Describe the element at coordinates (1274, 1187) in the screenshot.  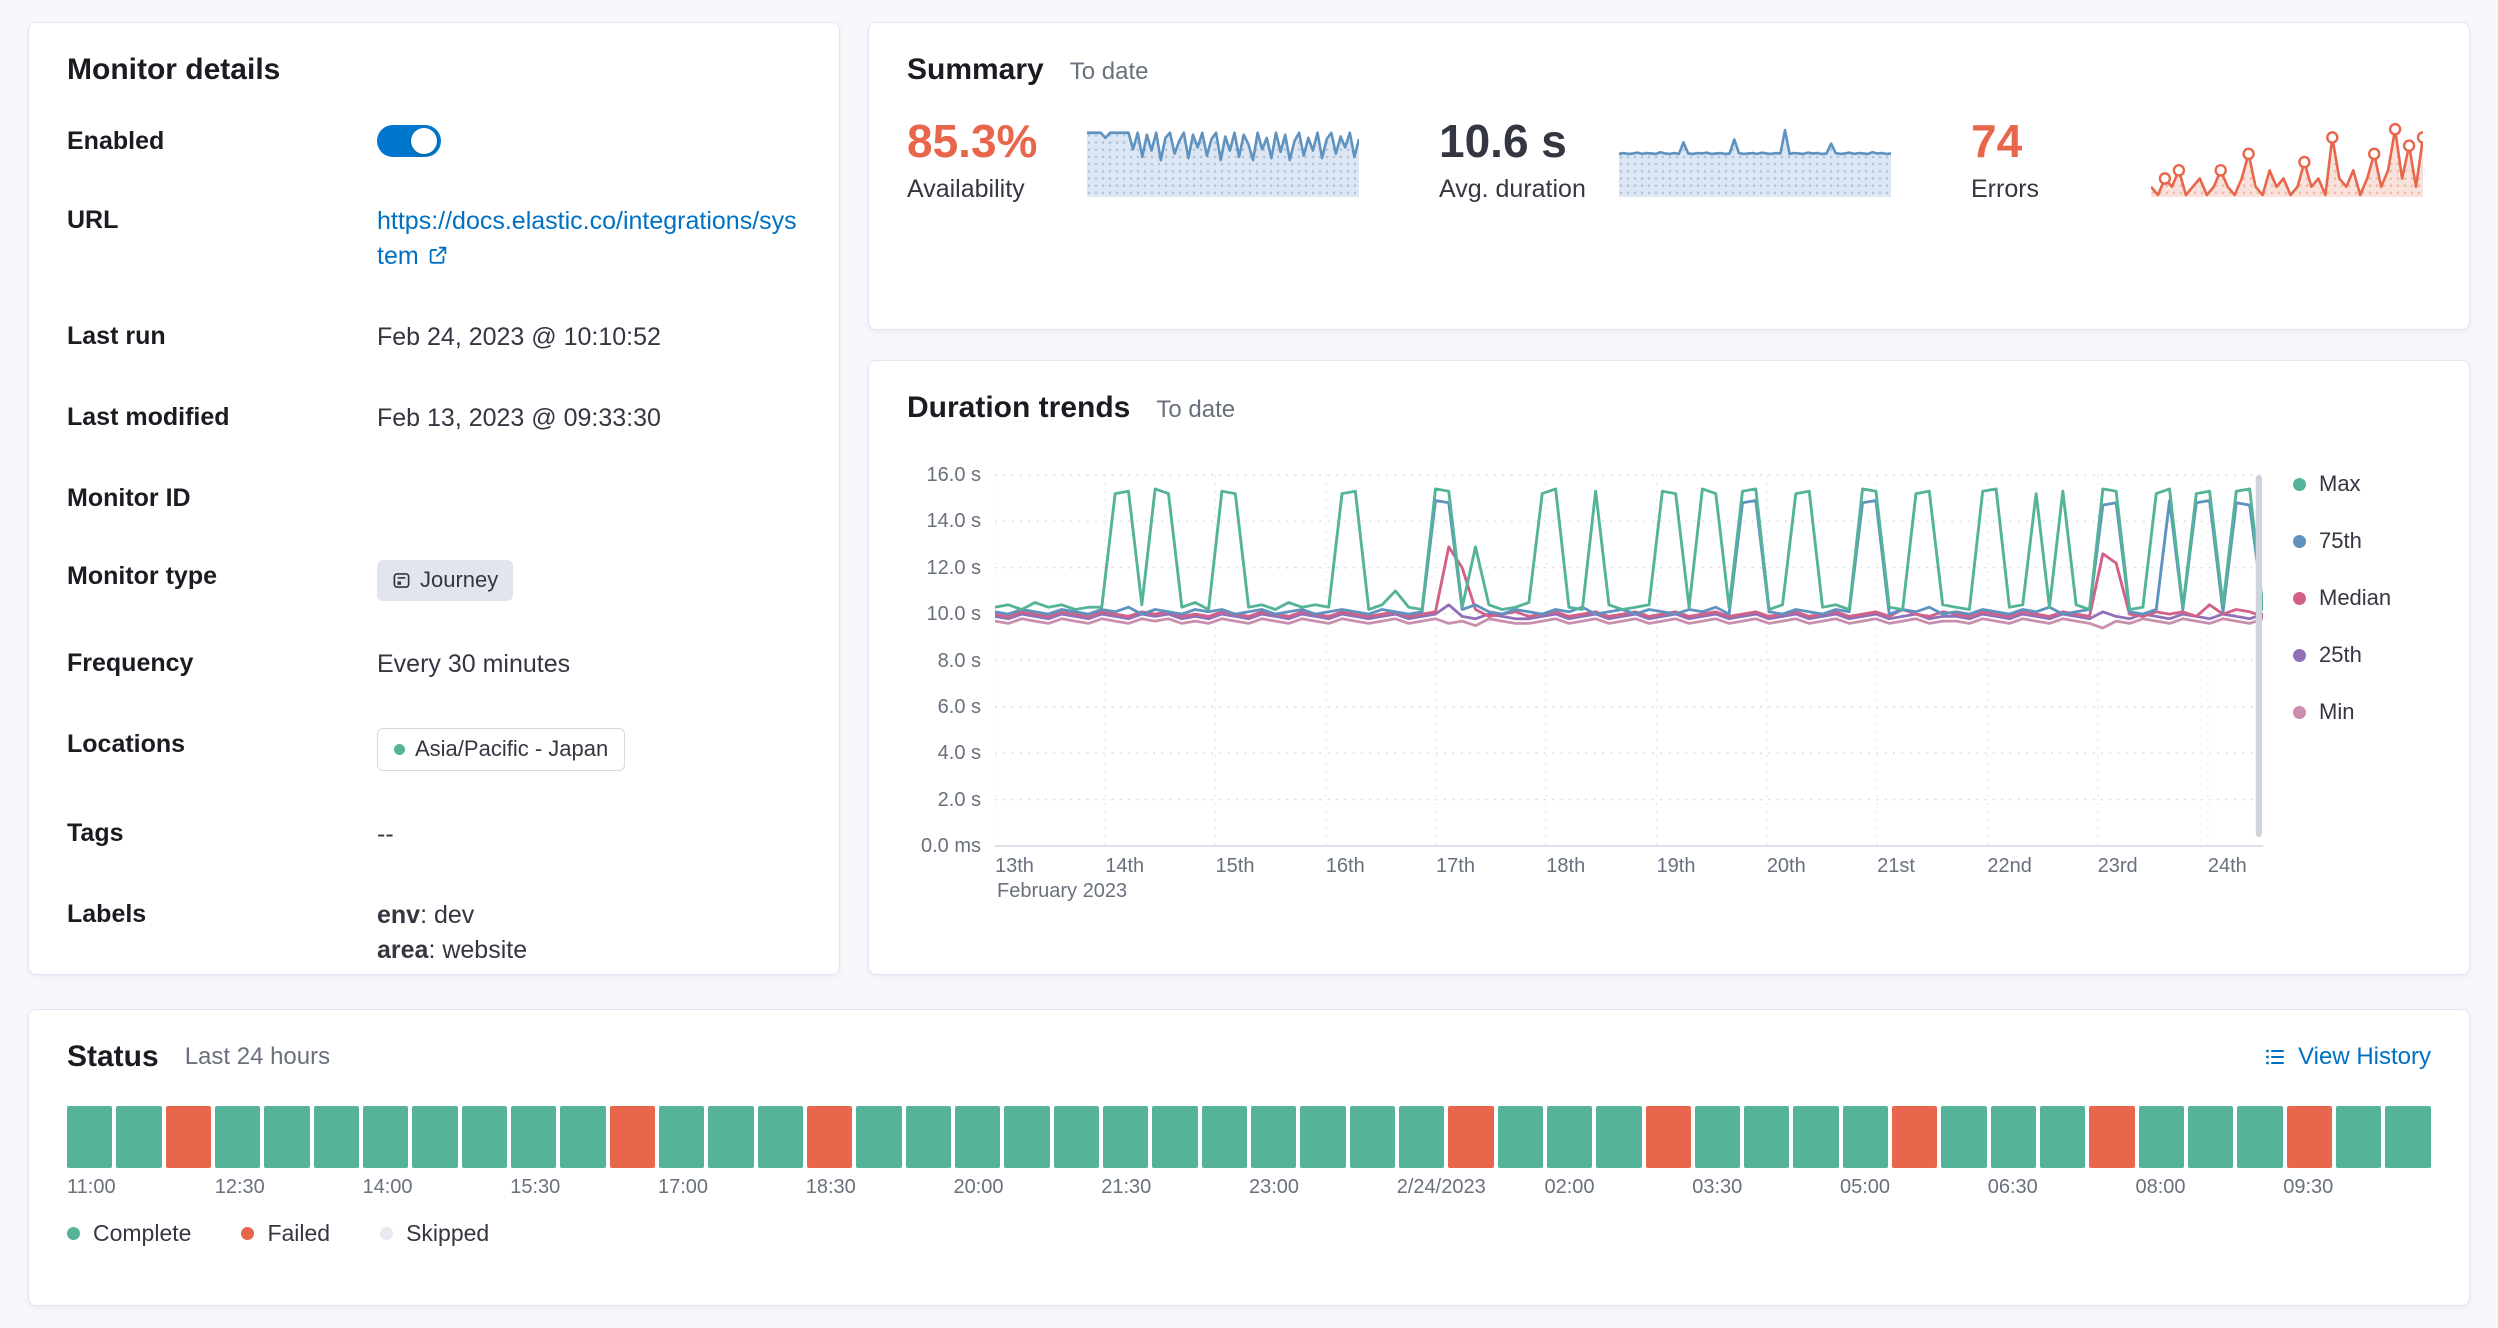
I see `status-tick-label: 23:00` at that location.